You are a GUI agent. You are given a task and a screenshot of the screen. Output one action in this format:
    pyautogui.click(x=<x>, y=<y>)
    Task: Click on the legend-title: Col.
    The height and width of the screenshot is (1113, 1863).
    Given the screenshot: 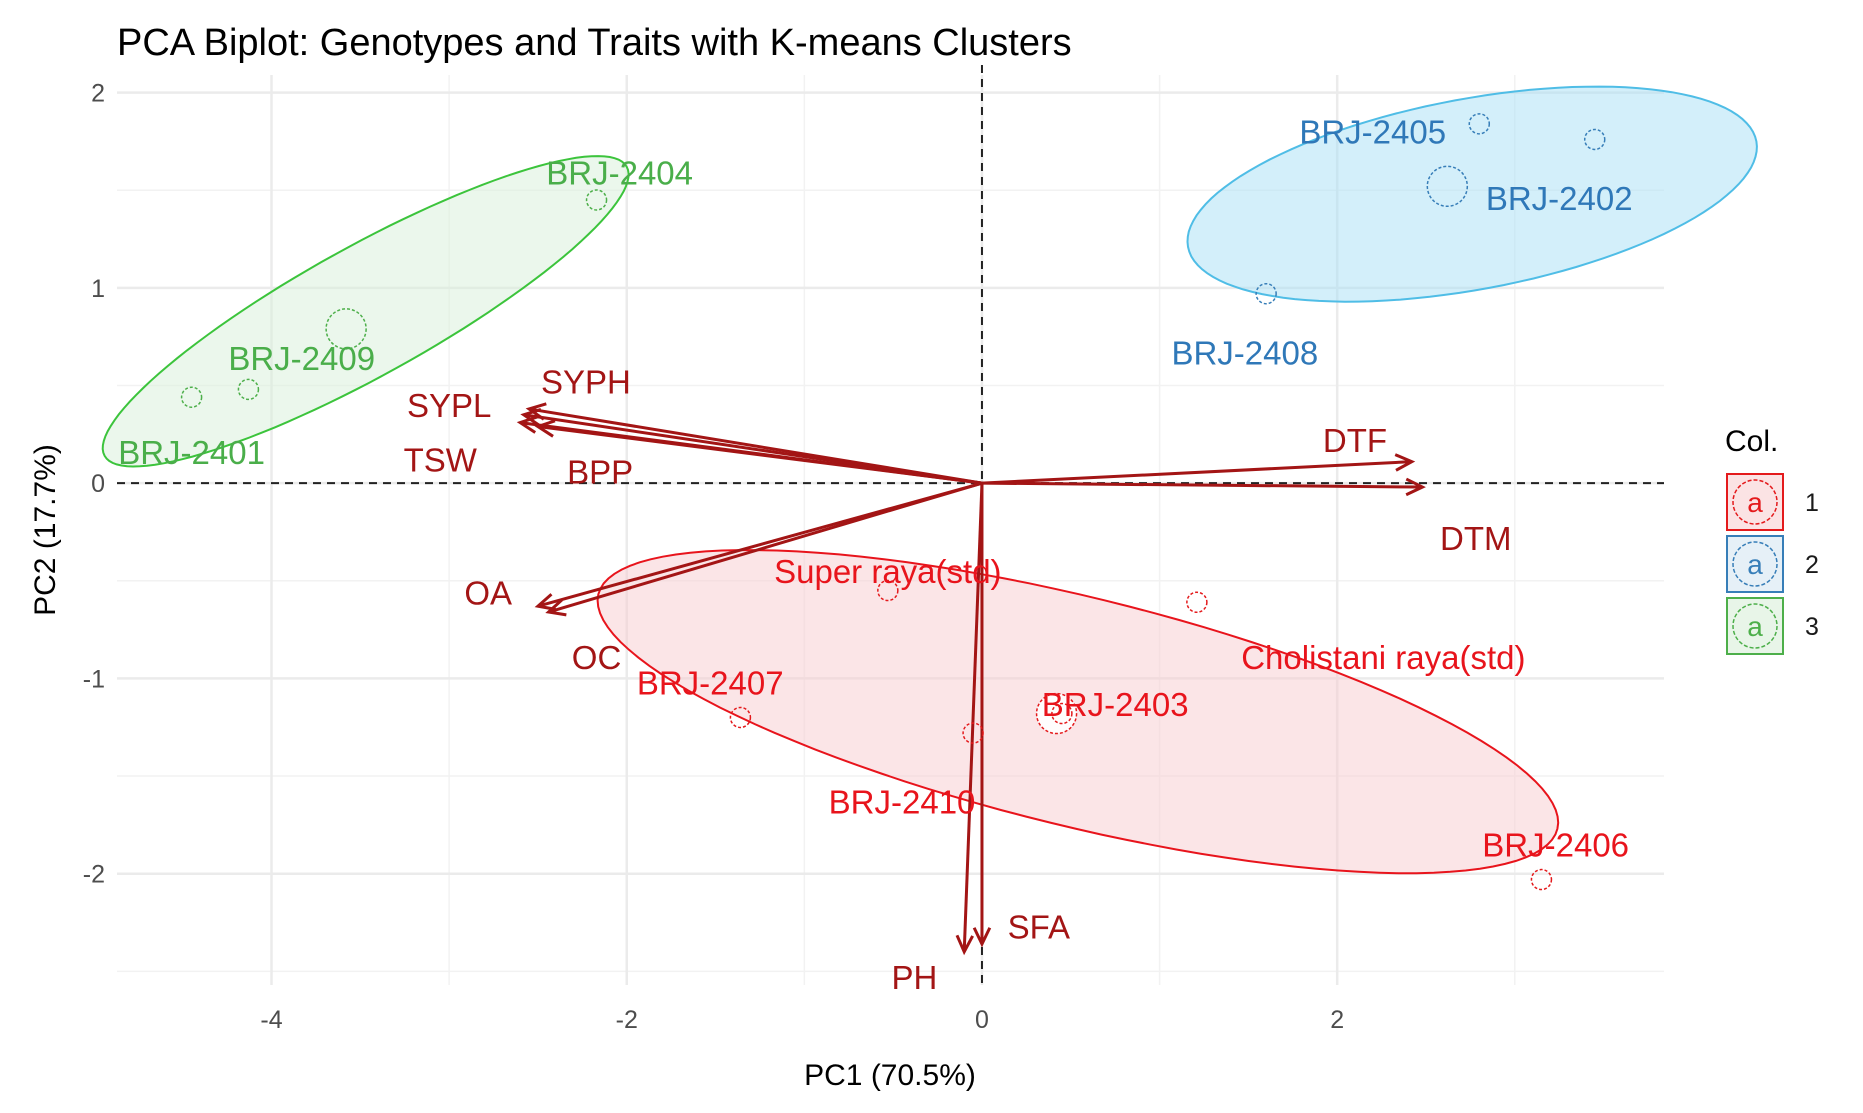 What is the action you would take?
    pyautogui.click(x=1751, y=441)
    